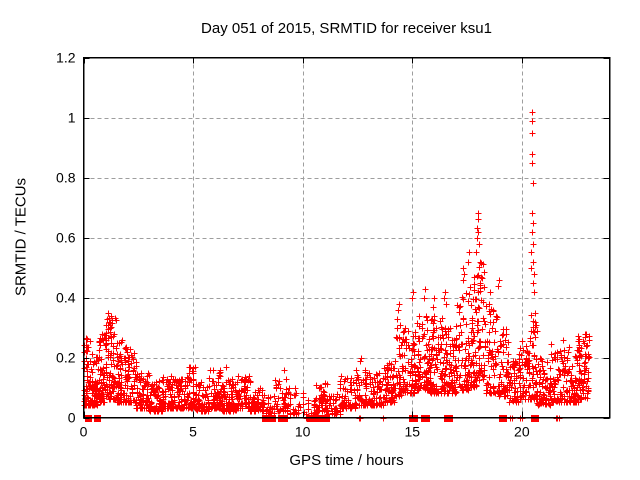 The image size is (640, 480). I want to click on x-tick-label: 10, so click(303, 432).